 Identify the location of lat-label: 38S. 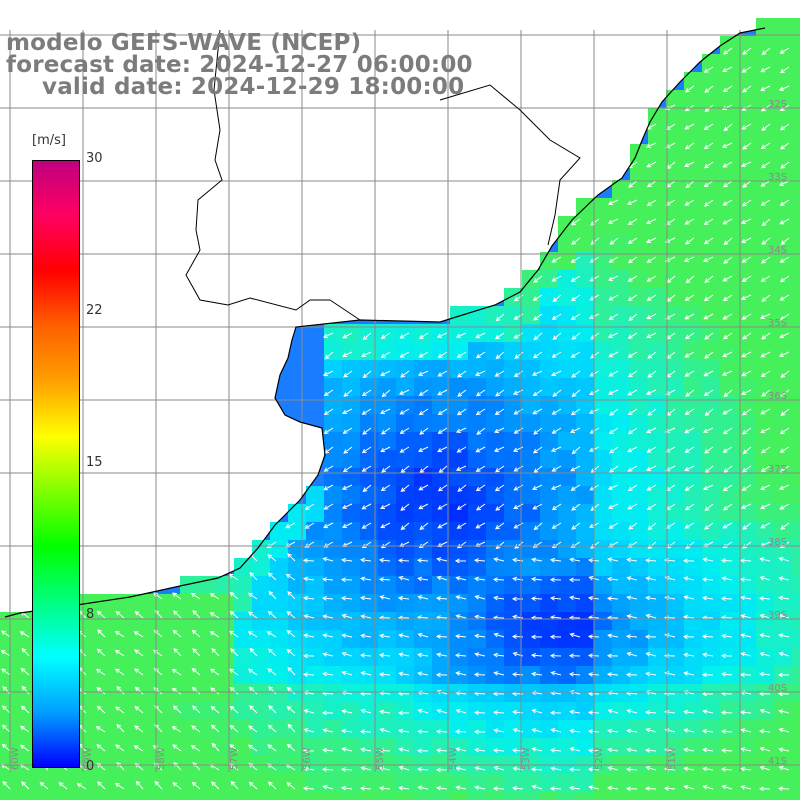
(777, 542).